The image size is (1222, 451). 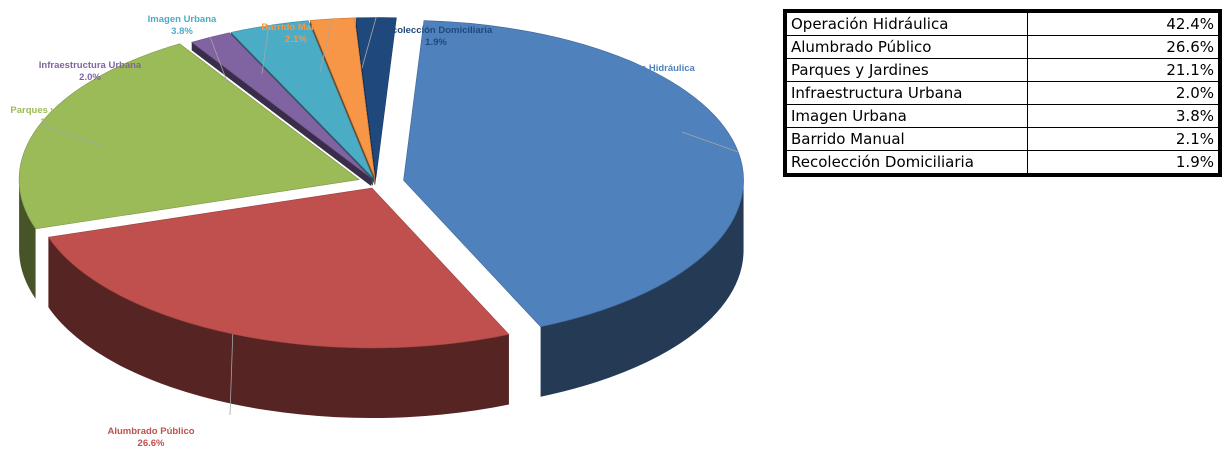 I want to click on slice-label-name: Imagen Urbana, so click(x=182, y=19).